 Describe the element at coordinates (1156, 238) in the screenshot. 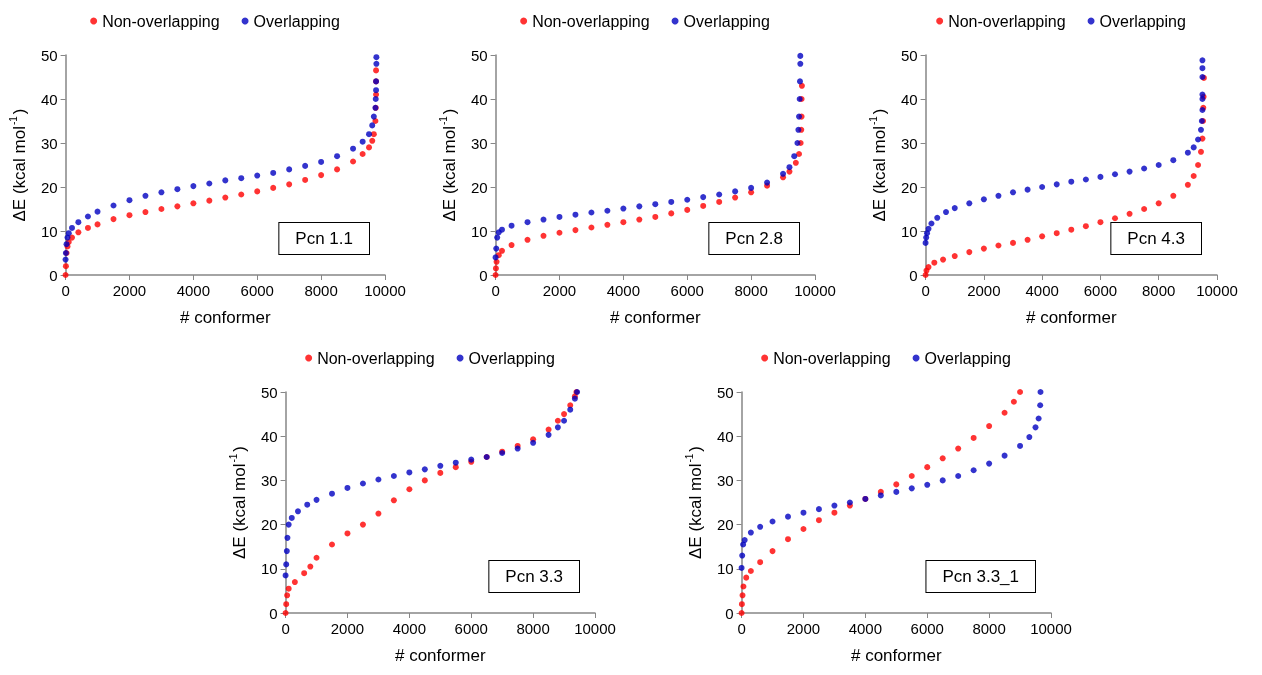

I see `annotation: Pcn 4.3` at that location.